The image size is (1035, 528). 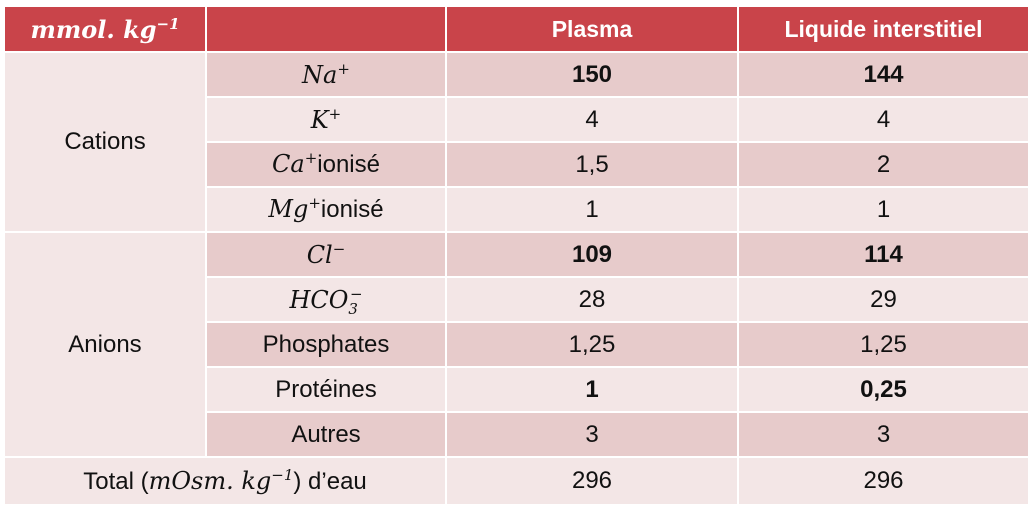 What do you see at coordinates (327, 255) in the screenshot?
I see `ion-label: Cl−` at bounding box center [327, 255].